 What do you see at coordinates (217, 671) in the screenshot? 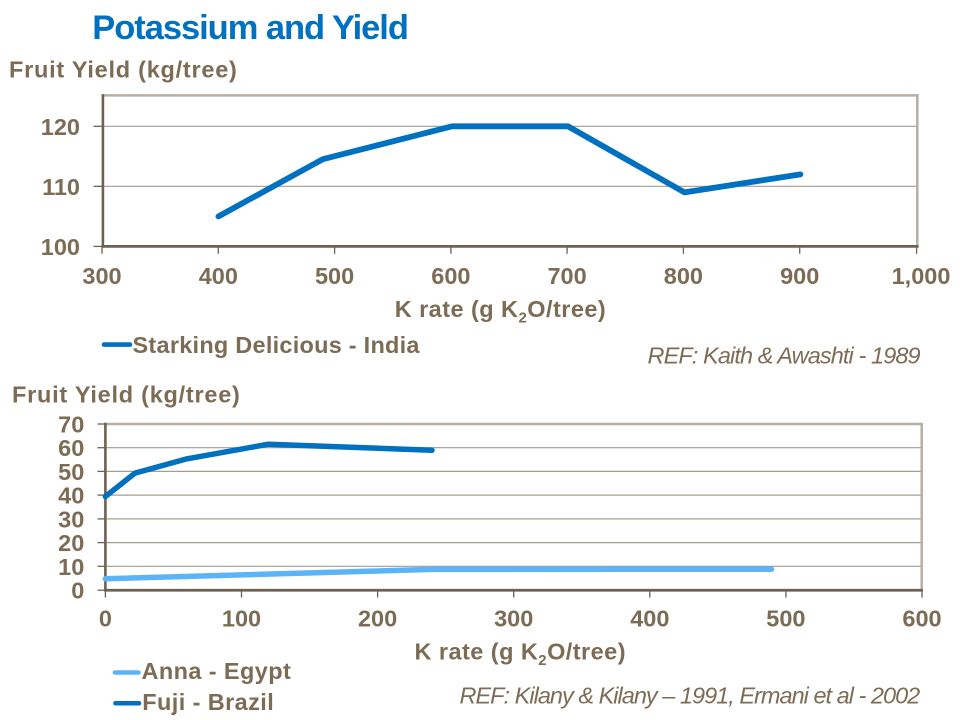
I see `svg-text: Anna - Egypt` at bounding box center [217, 671].